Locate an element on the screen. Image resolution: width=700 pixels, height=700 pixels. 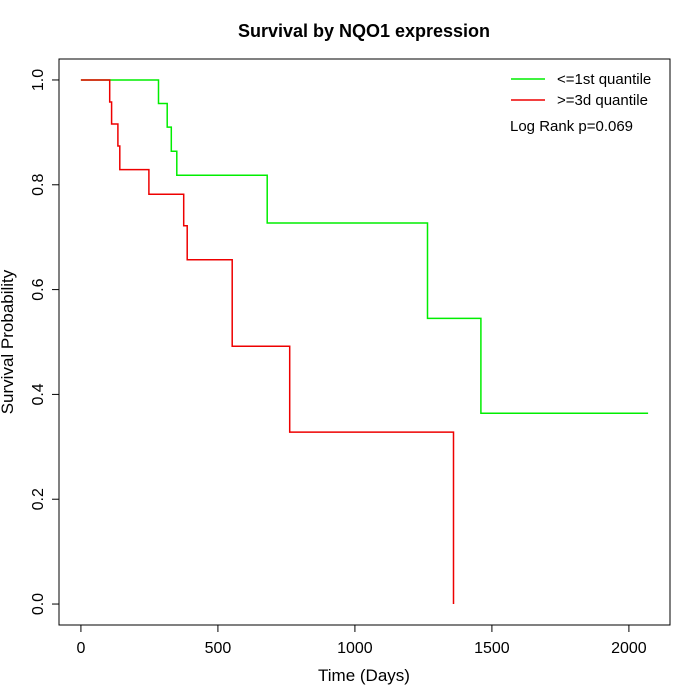
y-tick-label: 0.8 is located at coordinates (38, 185).